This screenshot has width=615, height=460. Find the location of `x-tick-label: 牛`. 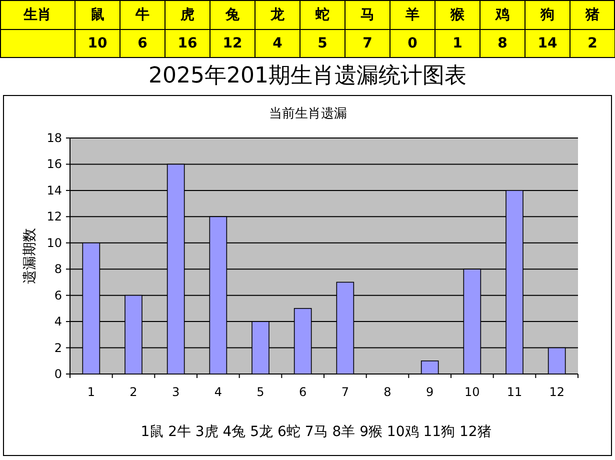

x-tick-label: 牛 is located at coordinates (142, 15).